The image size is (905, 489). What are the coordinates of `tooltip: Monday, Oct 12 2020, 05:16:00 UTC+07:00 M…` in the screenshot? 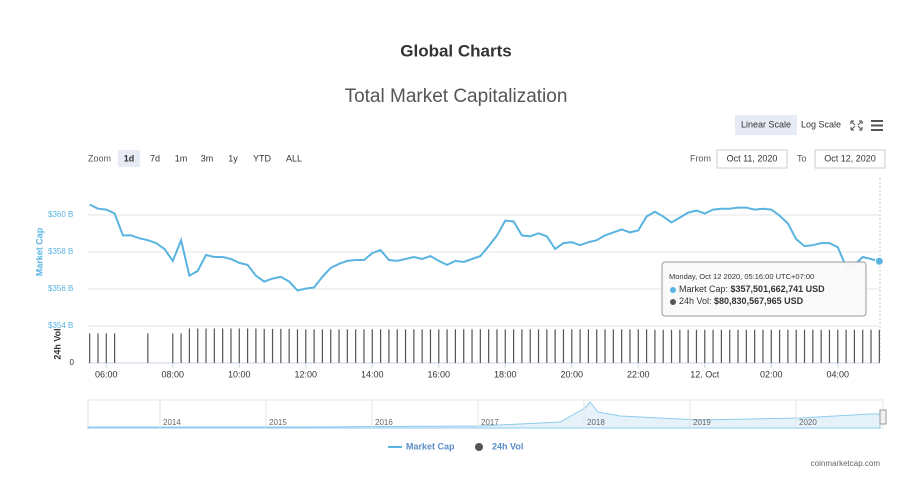 It's located at (764, 289).